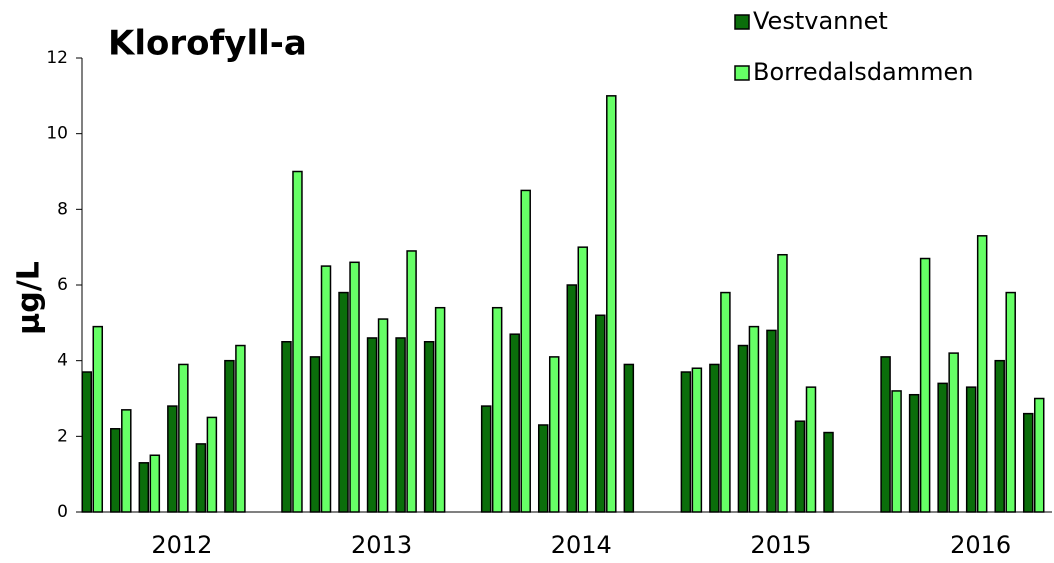 Image resolution: width=1054 pixels, height=563 pixels. What do you see at coordinates (207, 44) in the screenshot?
I see `chart-title: Klorofyll-a` at bounding box center [207, 44].